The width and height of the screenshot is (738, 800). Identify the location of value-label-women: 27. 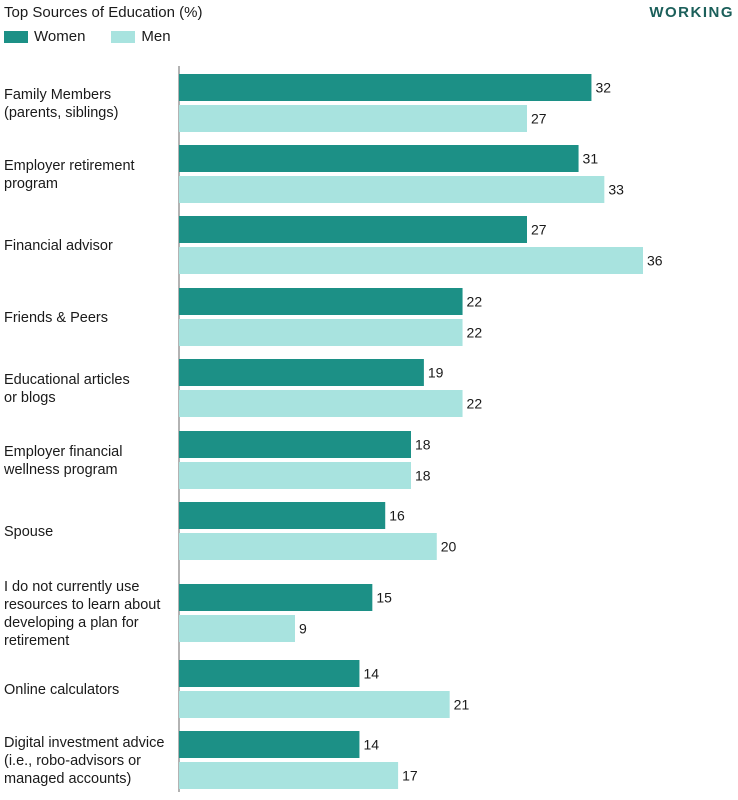
(539, 230).